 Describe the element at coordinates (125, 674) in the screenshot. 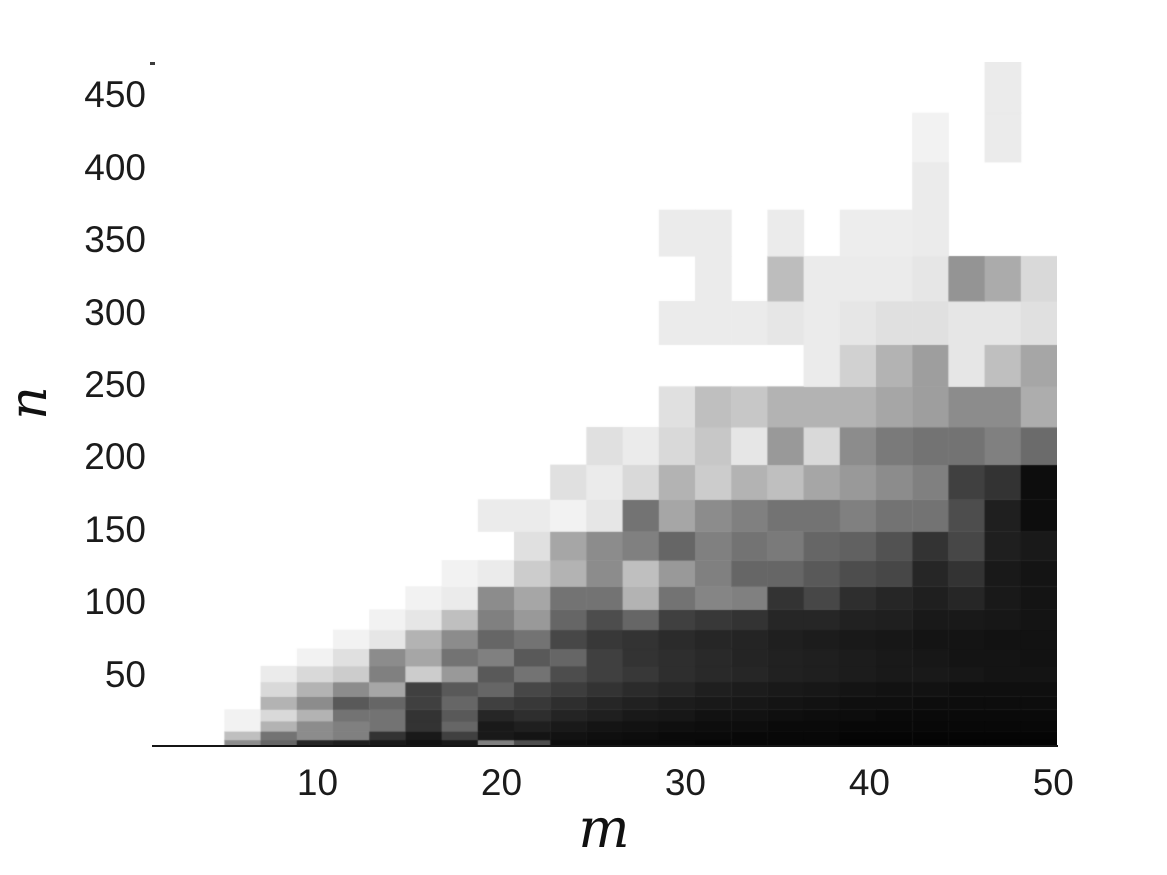

I see `y-tick-label: 50` at that location.